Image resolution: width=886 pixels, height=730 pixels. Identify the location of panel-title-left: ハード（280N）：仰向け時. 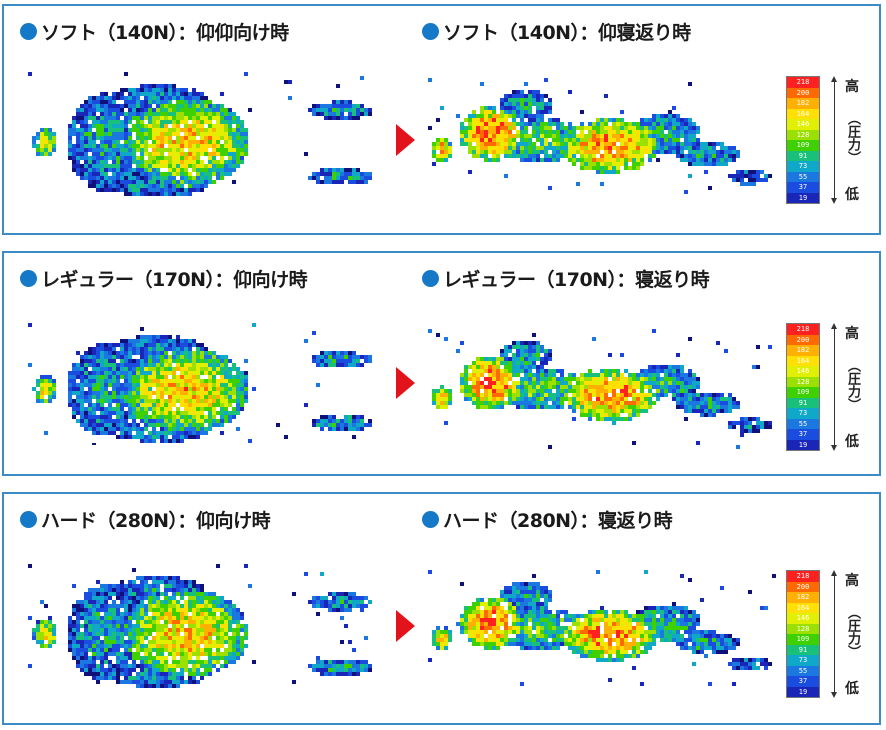
(145, 519).